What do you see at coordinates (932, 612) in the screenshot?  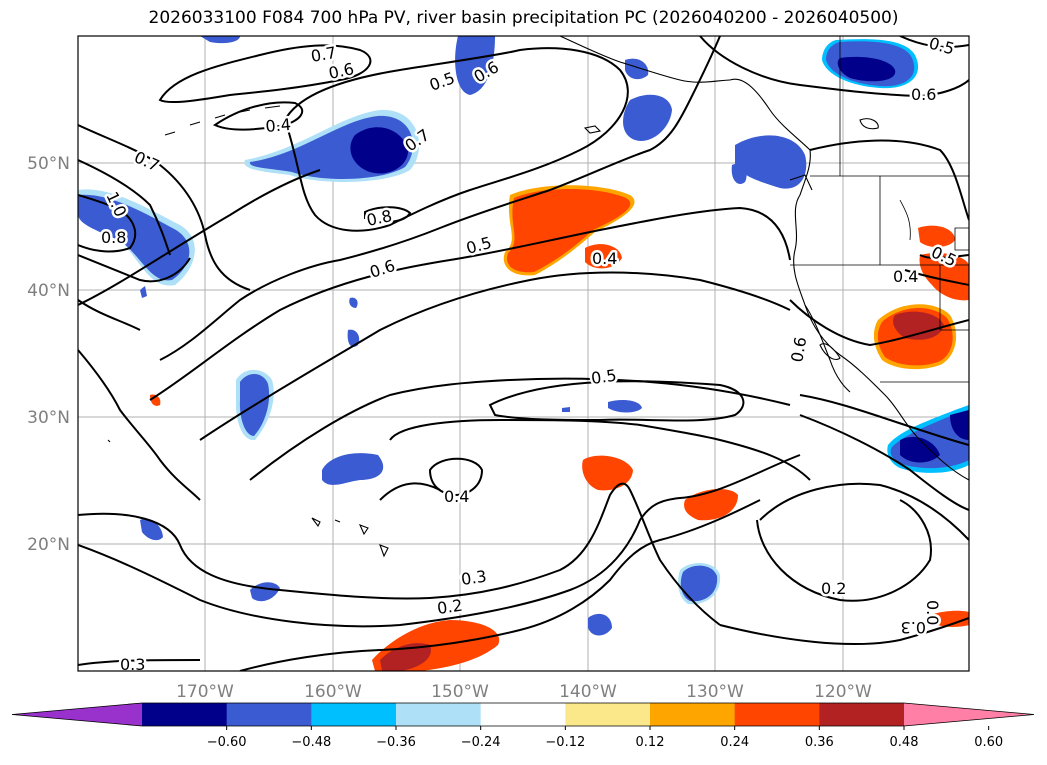 I see `contour-label: 0.0` at bounding box center [932, 612].